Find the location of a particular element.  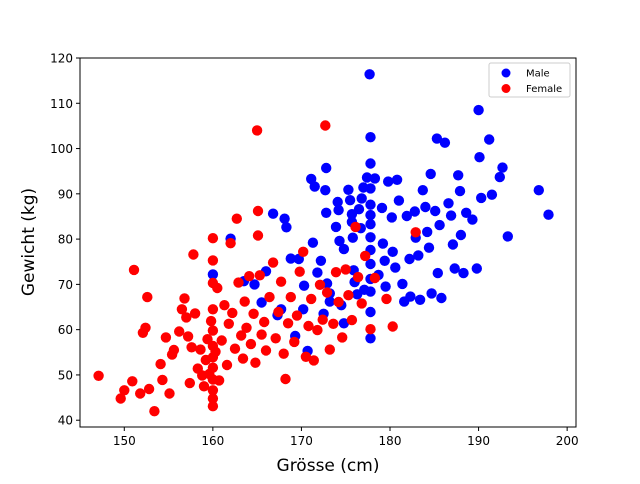

x-axis-ticks: 150 160 170 180 190 200 is located at coordinates (346, 437).